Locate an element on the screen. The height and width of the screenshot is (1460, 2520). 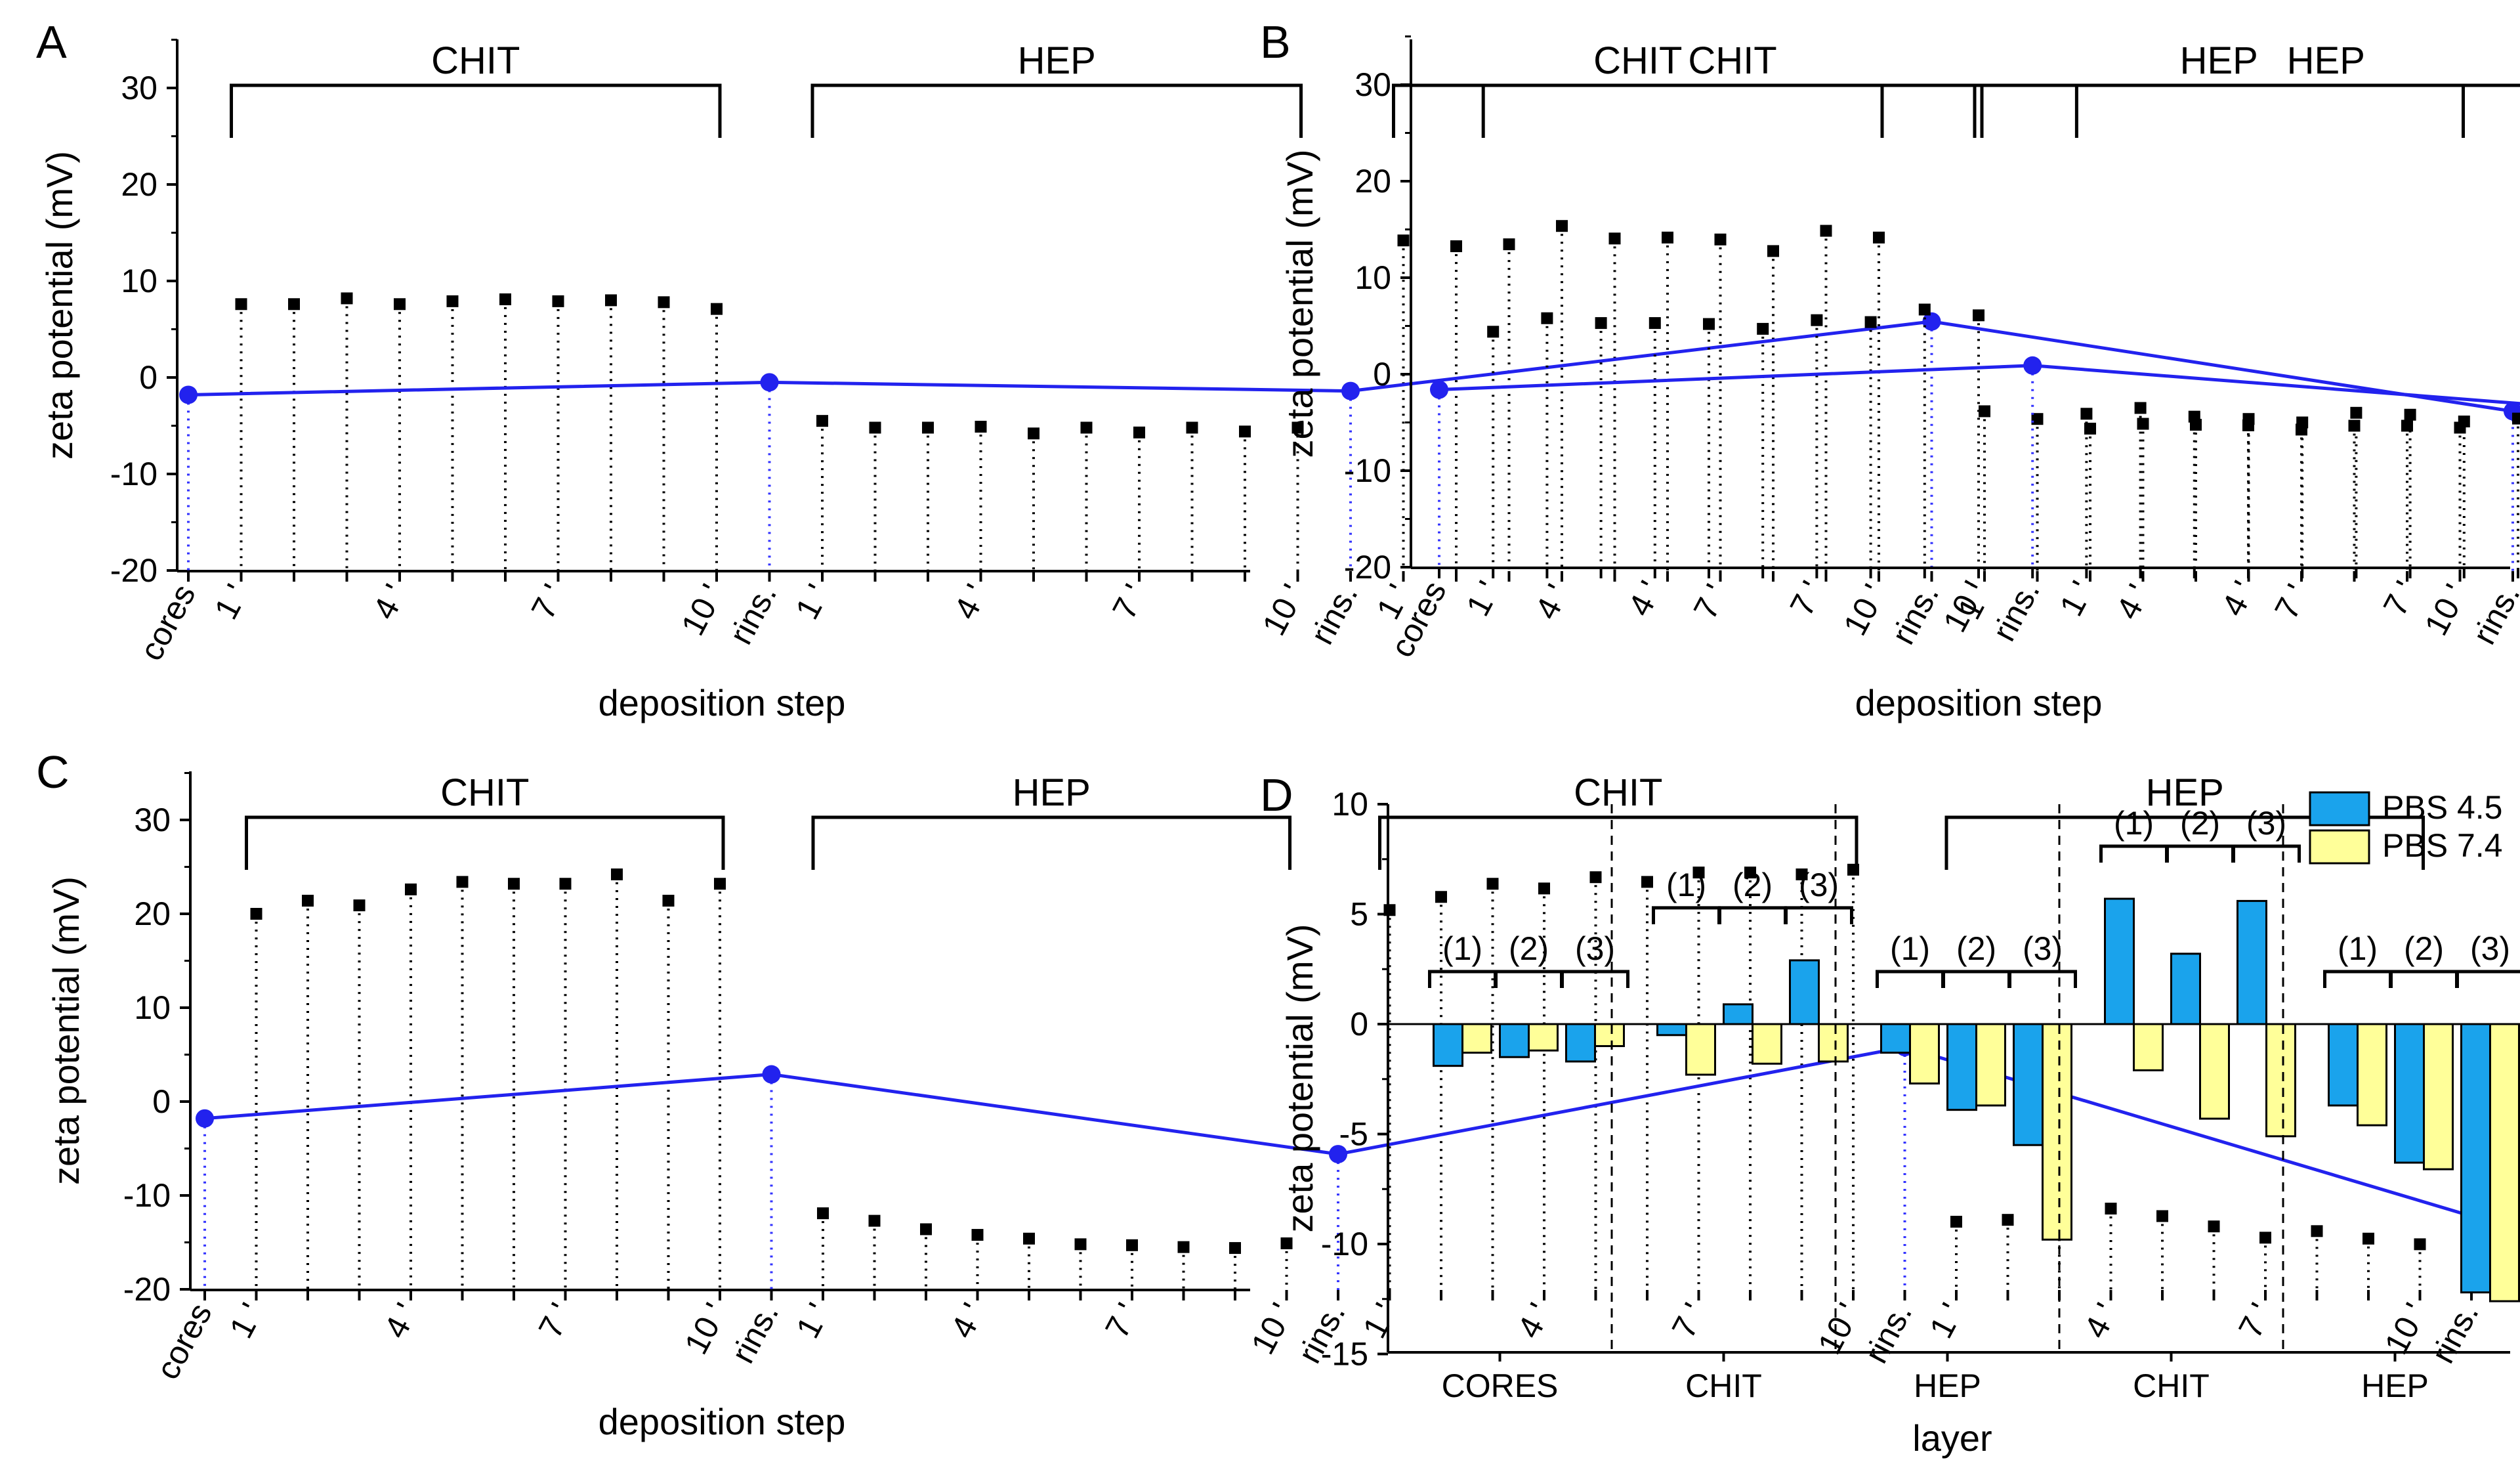
x-axis-title: layer is located at coordinates (1952, 1438).